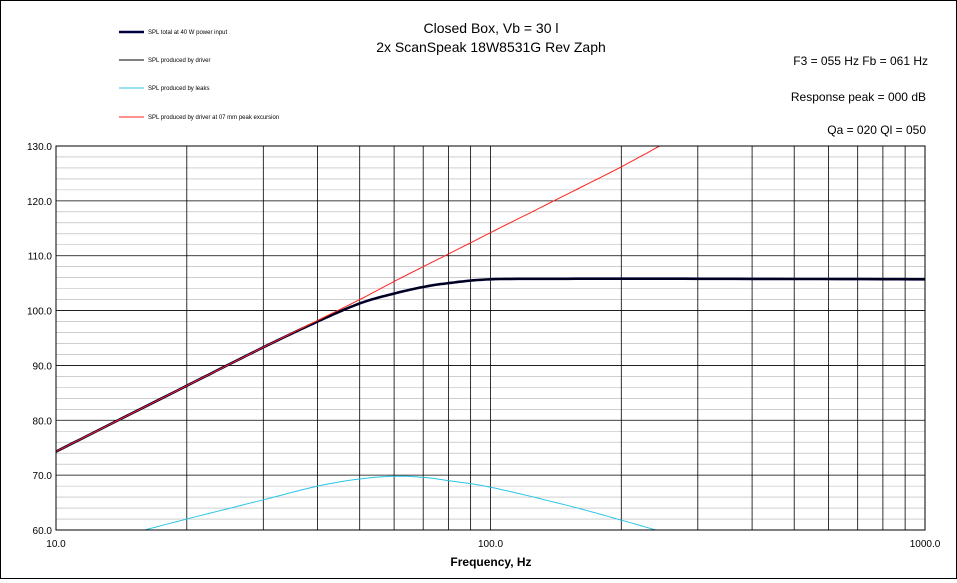  Describe the element at coordinates (925, 544) in the screenshot. I see `x-tick-label: 1000.0` at that location.